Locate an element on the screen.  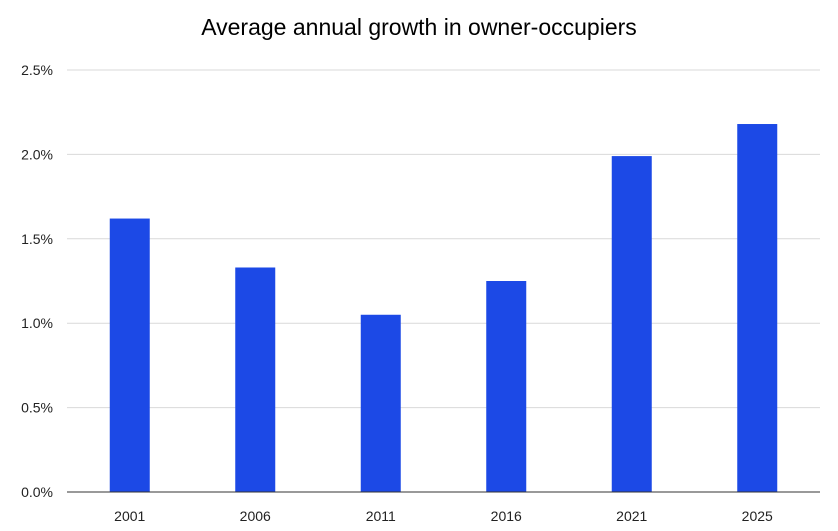
bar-2001 is located at coordinates (129, 355).